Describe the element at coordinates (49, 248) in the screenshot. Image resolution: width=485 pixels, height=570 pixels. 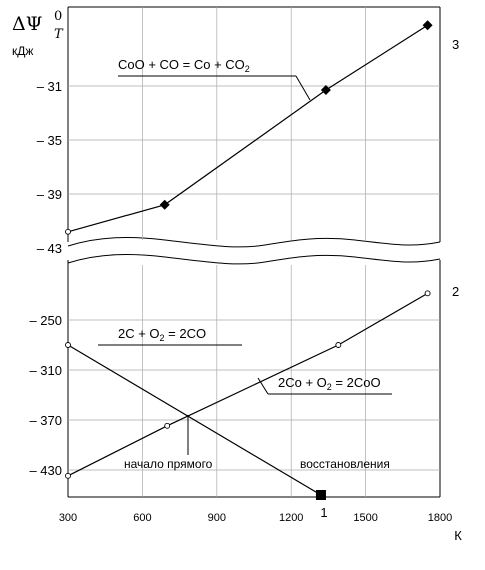
I see `upper-y-tick-label: – 43` at that location.